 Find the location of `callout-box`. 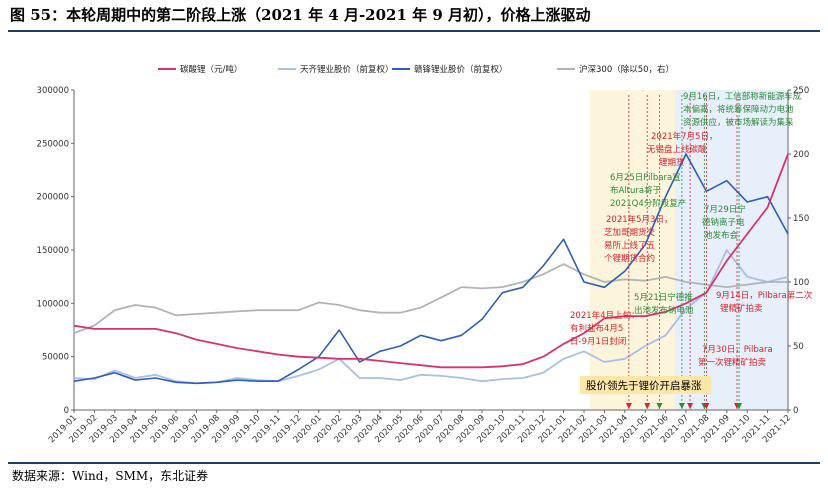

callout-box is located at coordinates (645, 385).